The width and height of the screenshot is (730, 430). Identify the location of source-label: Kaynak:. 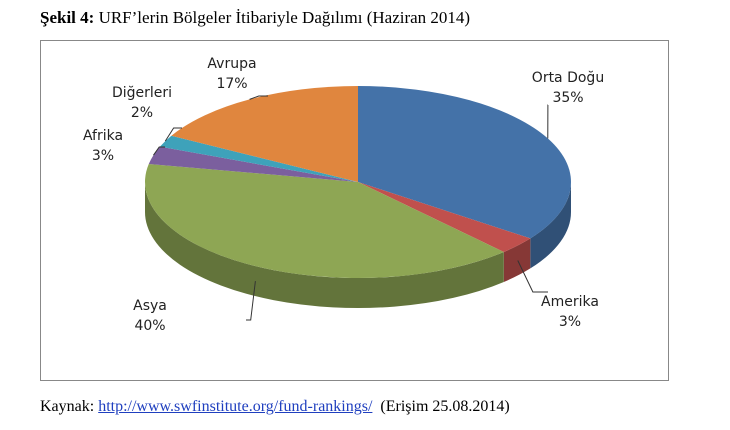
(67, 406).